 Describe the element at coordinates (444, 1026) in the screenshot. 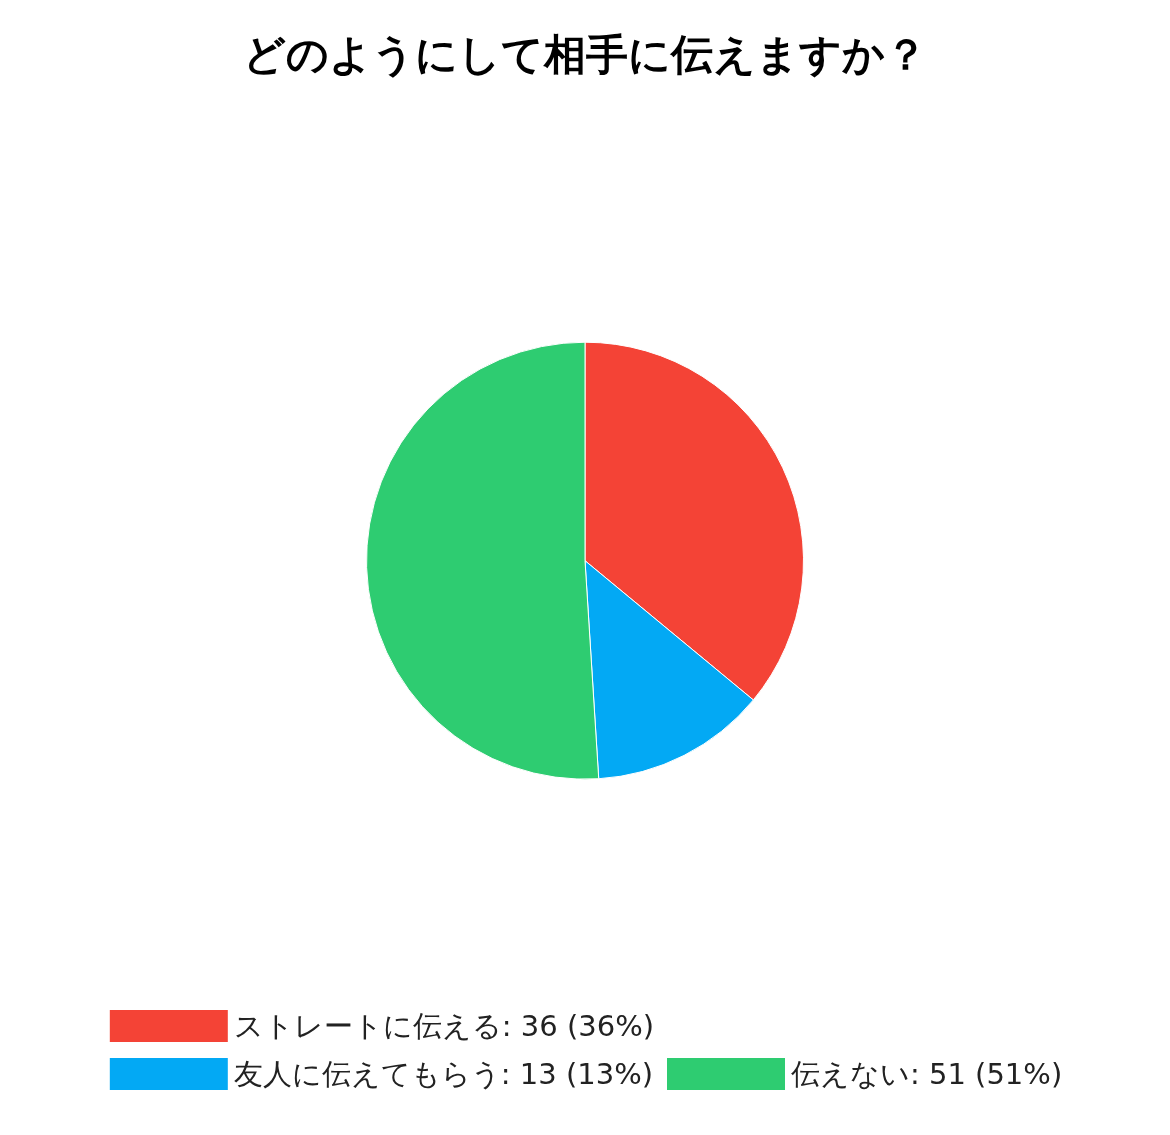

I see `legend-label: ストレートに伝える: 36 (36%)` at that location.